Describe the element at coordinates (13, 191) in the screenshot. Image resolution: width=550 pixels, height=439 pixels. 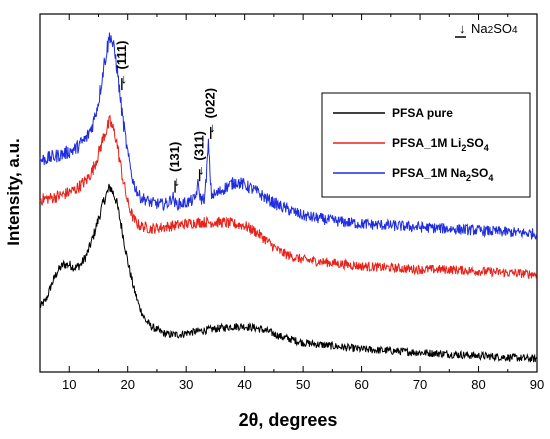
I see `y-axis-title: Intensity, a.u.` at that location.